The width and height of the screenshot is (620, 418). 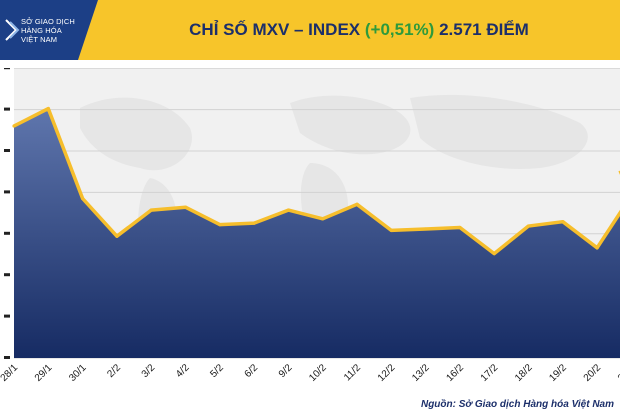 I want to click on logo-text-line-2: HÀNG HÓA, so click(x=41, y=30).